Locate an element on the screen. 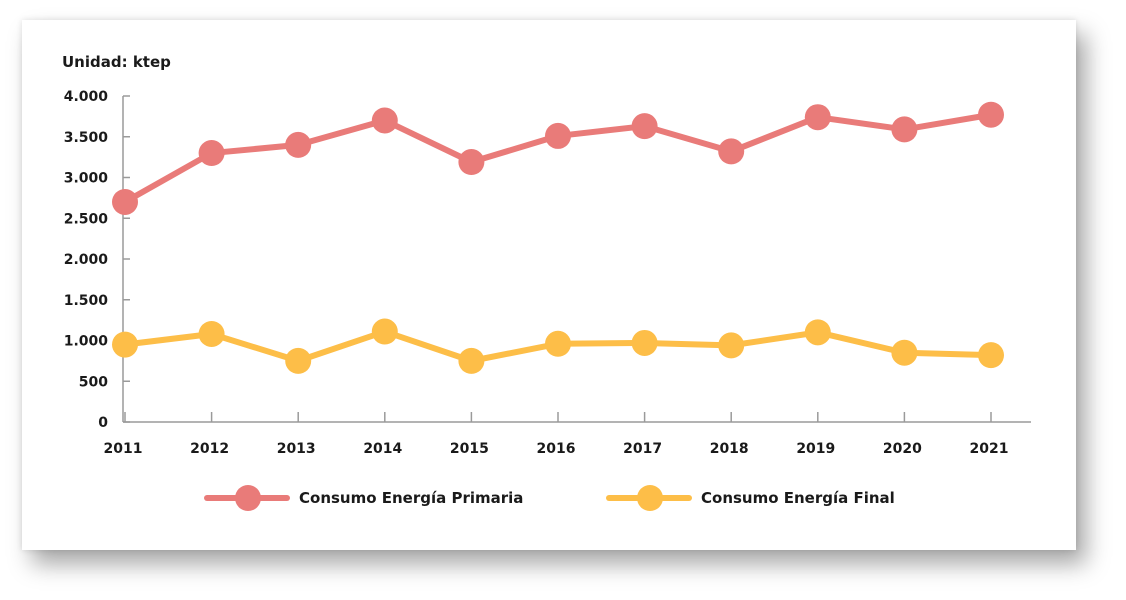  x-tick-label: 2011 is located at coordinates (123, 449).